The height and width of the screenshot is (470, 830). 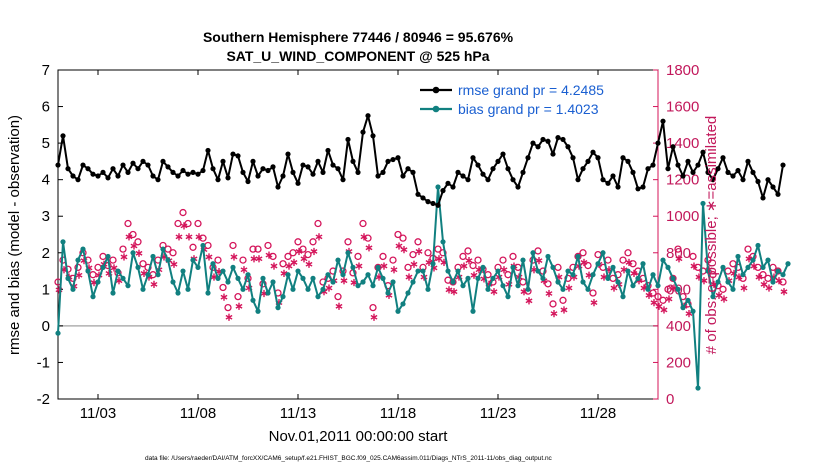 I want to click on x-tick-label: 11/18, so click(x=398, y=413).